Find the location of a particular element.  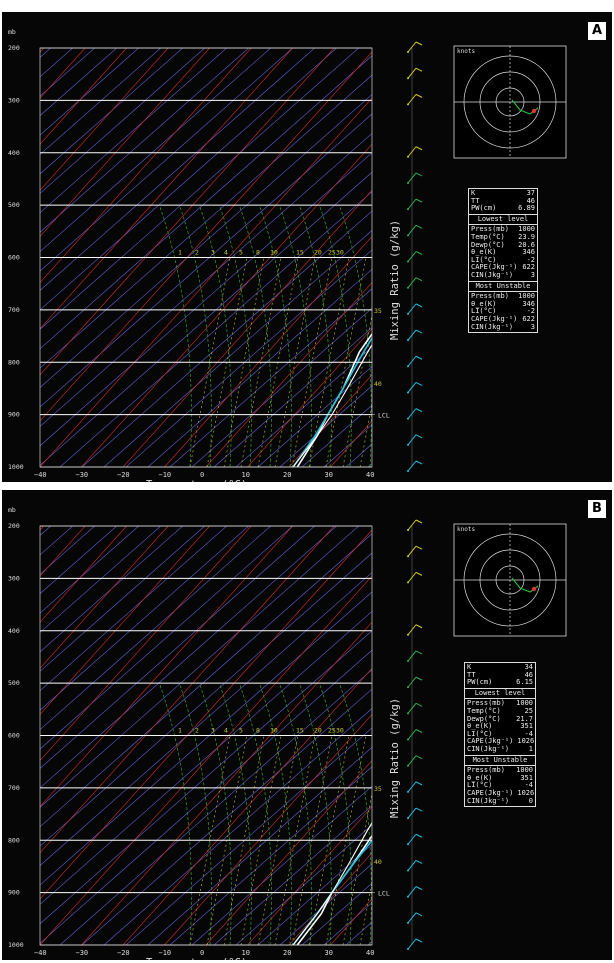

storm-motion-marker is located at coordinates (534, 111).